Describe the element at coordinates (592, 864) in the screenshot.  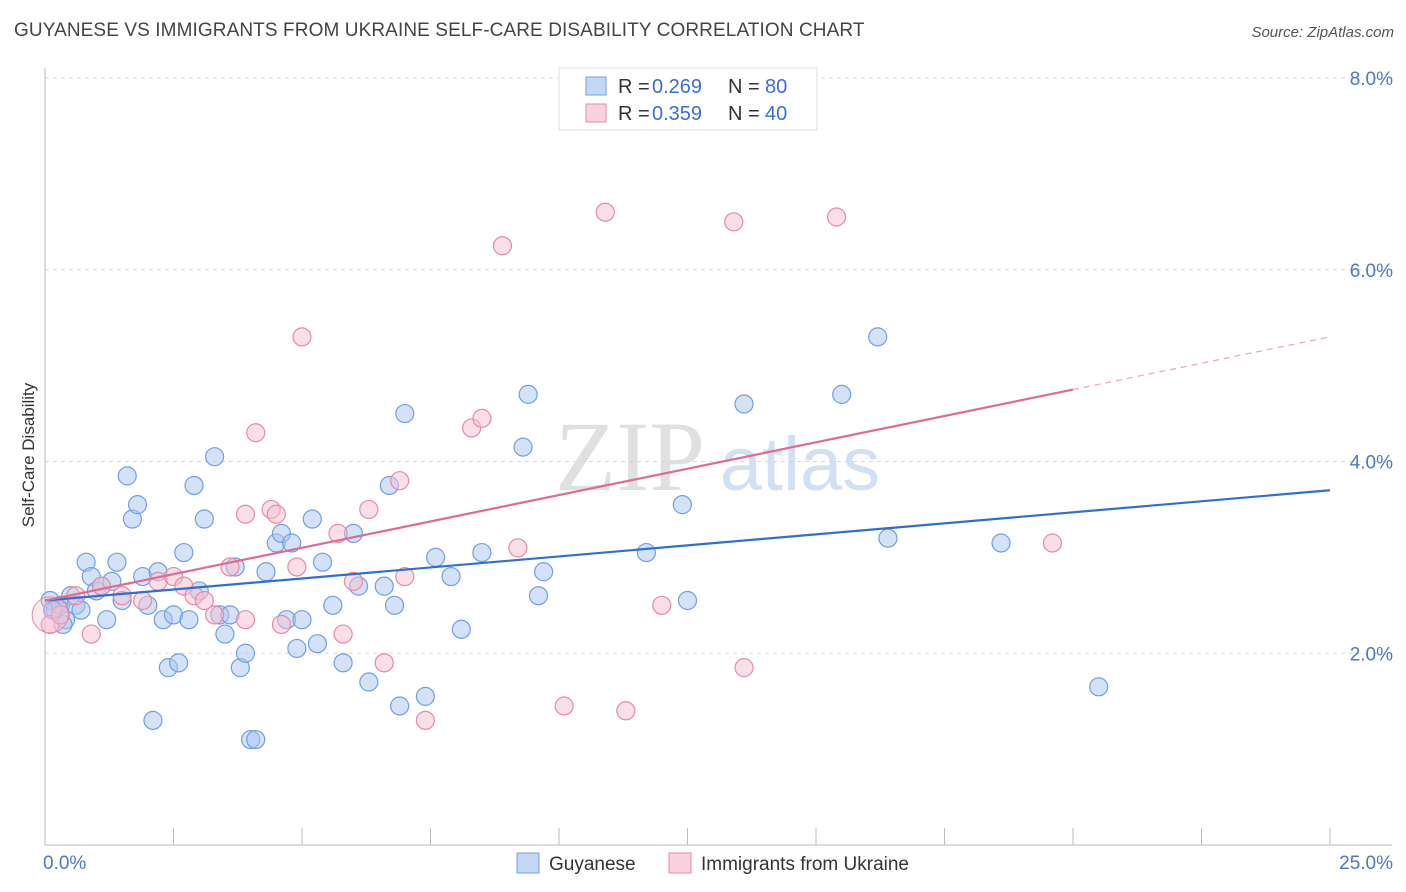
I see `legend-bottom-label-0: Guyanese` at that location.